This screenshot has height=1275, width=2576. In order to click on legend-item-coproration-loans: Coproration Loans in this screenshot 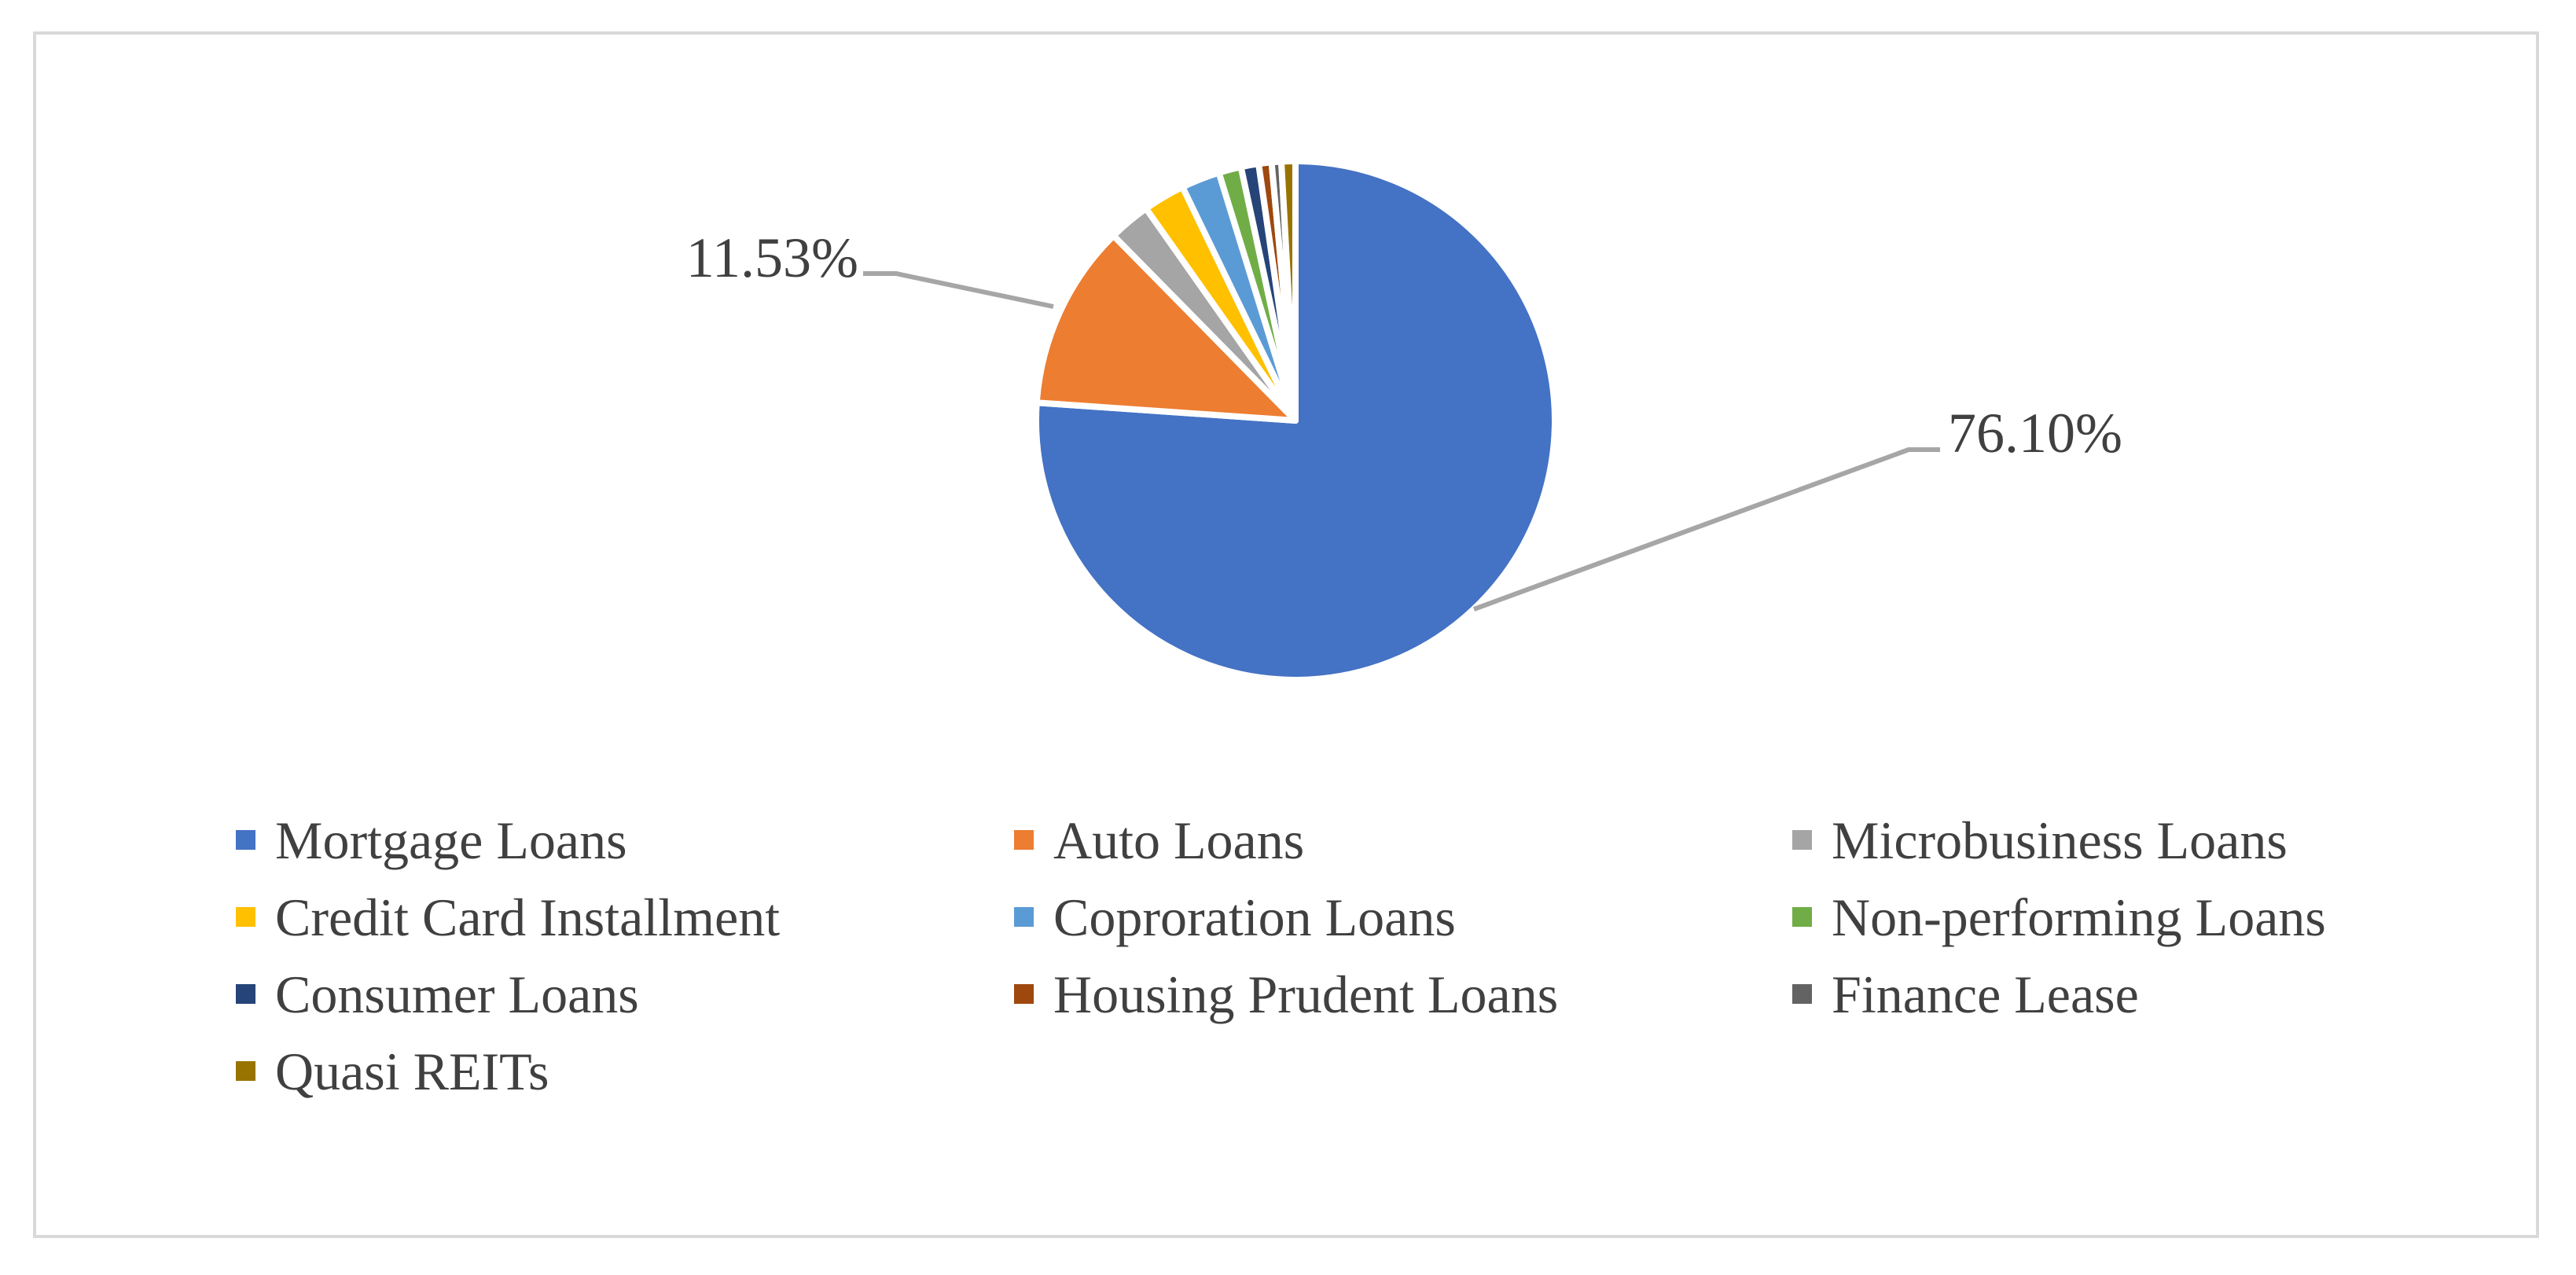, I will do `click(1403, 917)`.